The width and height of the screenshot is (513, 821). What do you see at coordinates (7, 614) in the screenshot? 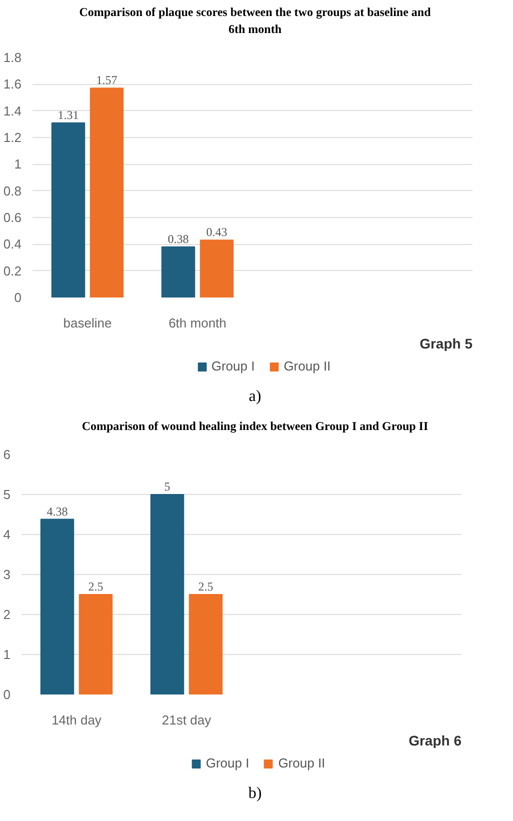
I see `y-tick-label: 2` at bounding box center [7, 614].